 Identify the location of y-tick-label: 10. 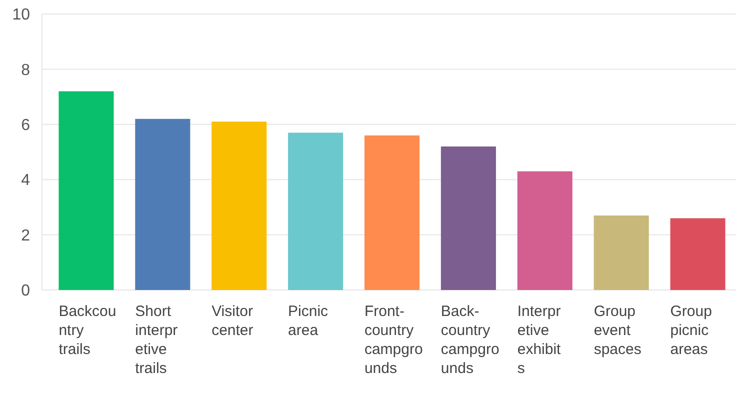
(21, 15).